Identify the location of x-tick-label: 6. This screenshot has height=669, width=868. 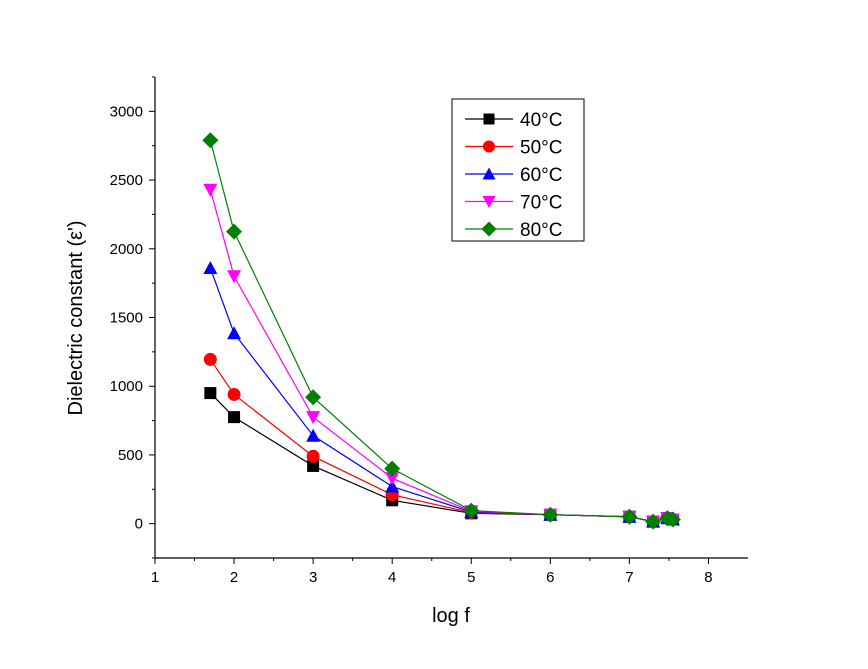
(550, 577).